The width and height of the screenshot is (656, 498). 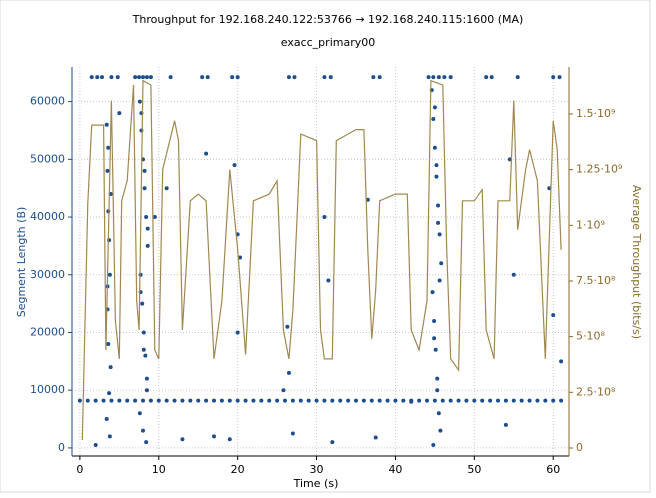 What do you see at coordinates (159, 469) in the screenshot?
I see `x-tick-label: 10` at bounding box center [159, 469].